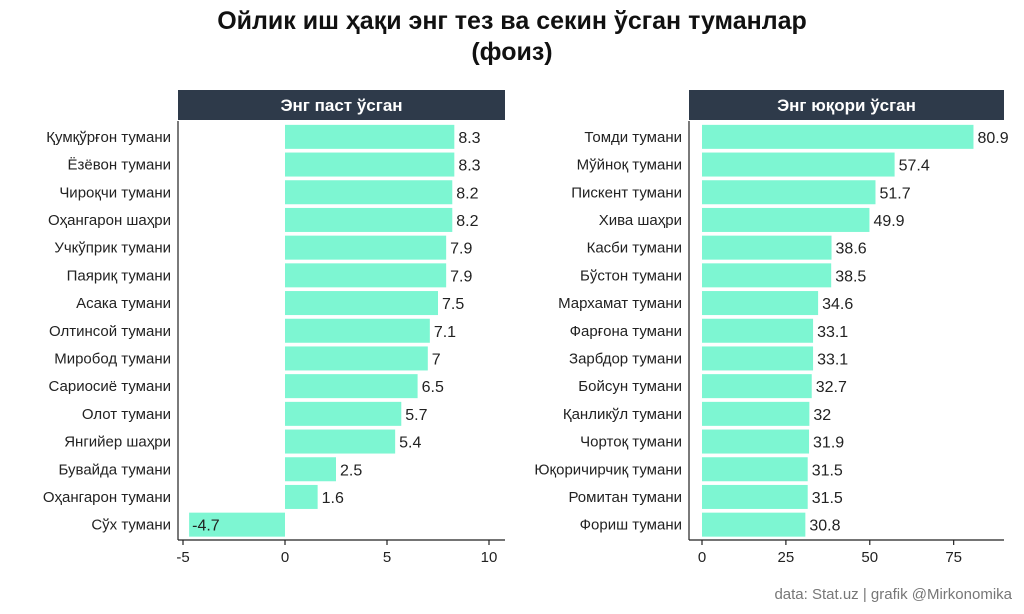 The image size is (1024, 614). Describe the element at coordinates (123, 303) in the screenshot. I see `category-label-low-6: Асака тумани` at that location.